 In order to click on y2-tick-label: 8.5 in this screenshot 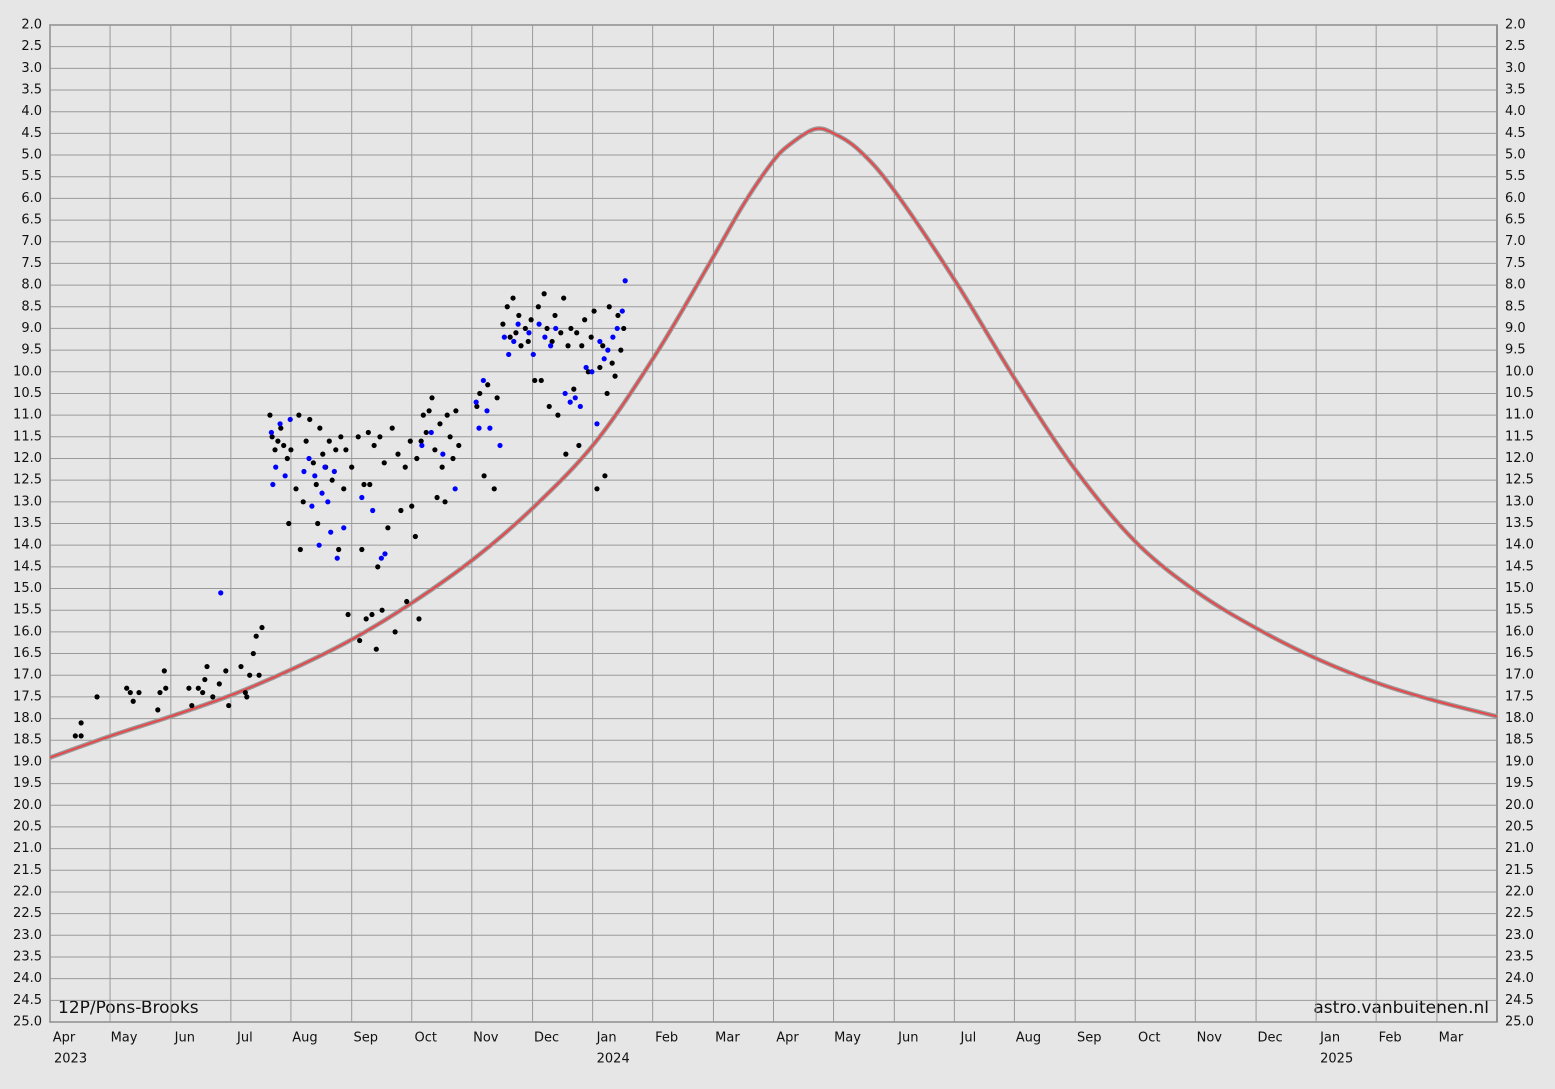, I will do `click(1515, 306)`.